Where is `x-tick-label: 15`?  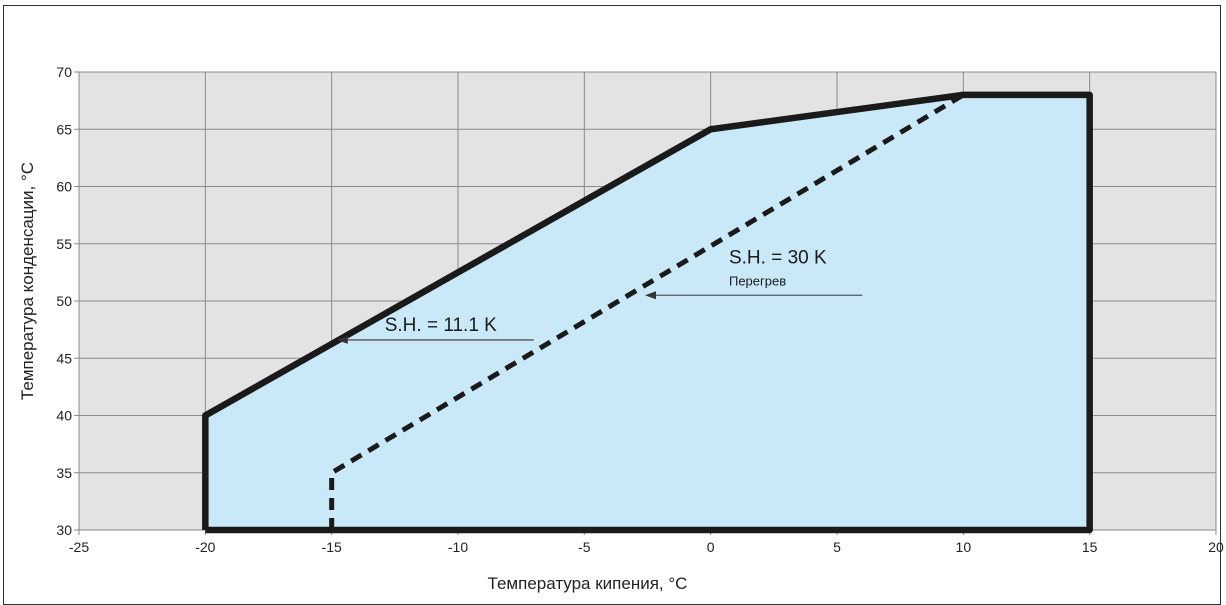
x-tick-label: 15 is located at coordinates (1090, 547).